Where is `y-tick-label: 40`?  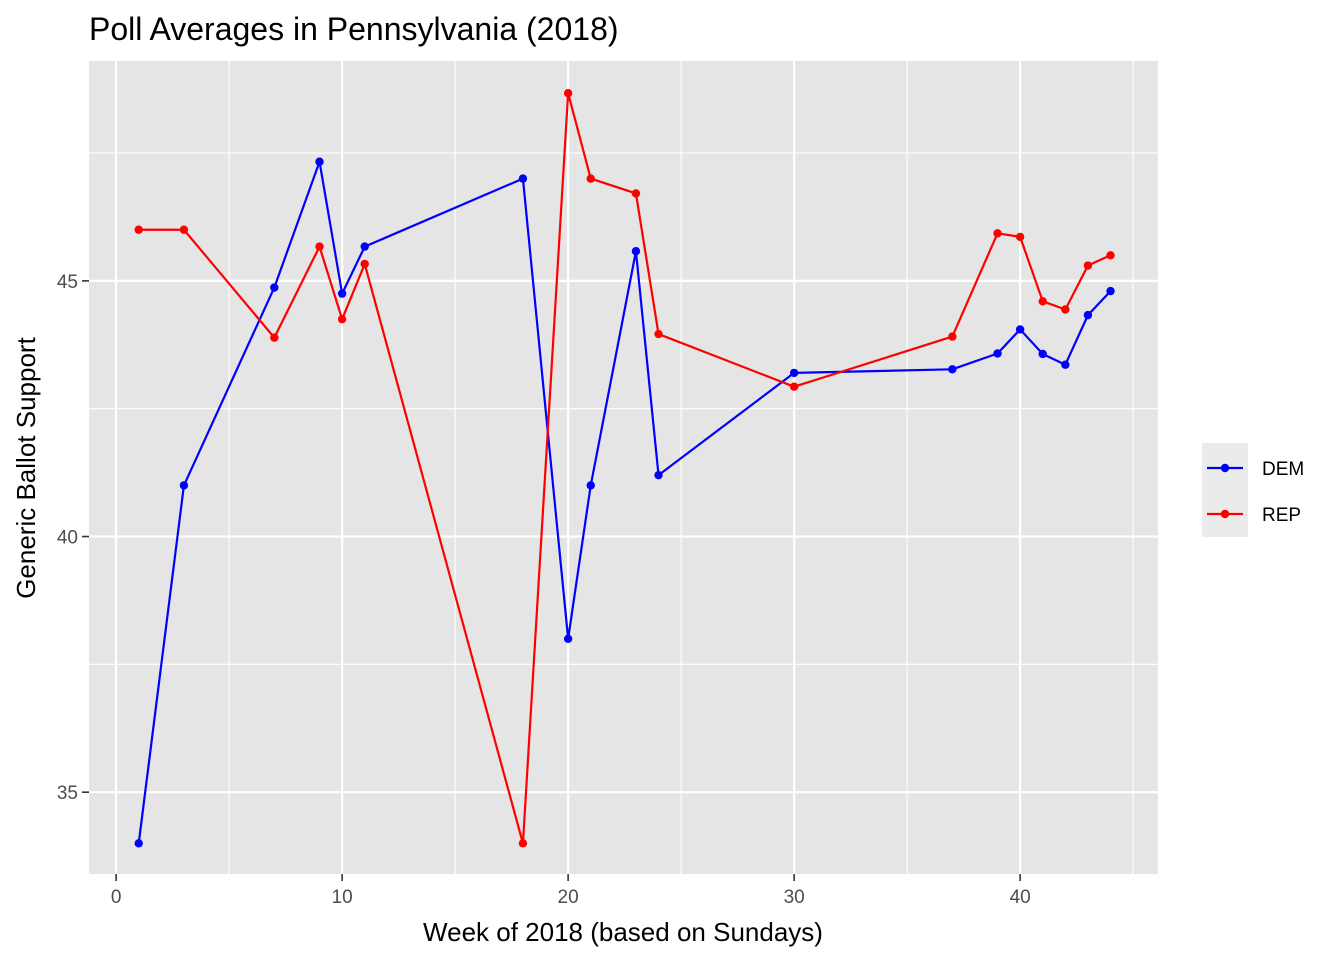
y-tick-label: 40 is located at coordinates (67, 538).